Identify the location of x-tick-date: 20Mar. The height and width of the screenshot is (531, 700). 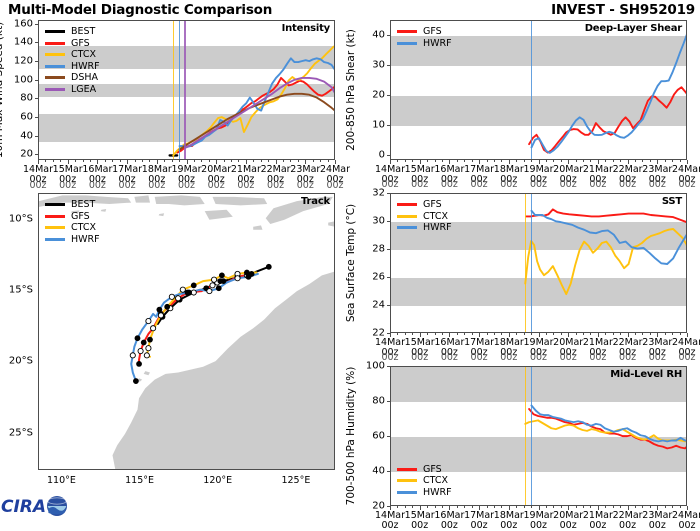
(216, 169).